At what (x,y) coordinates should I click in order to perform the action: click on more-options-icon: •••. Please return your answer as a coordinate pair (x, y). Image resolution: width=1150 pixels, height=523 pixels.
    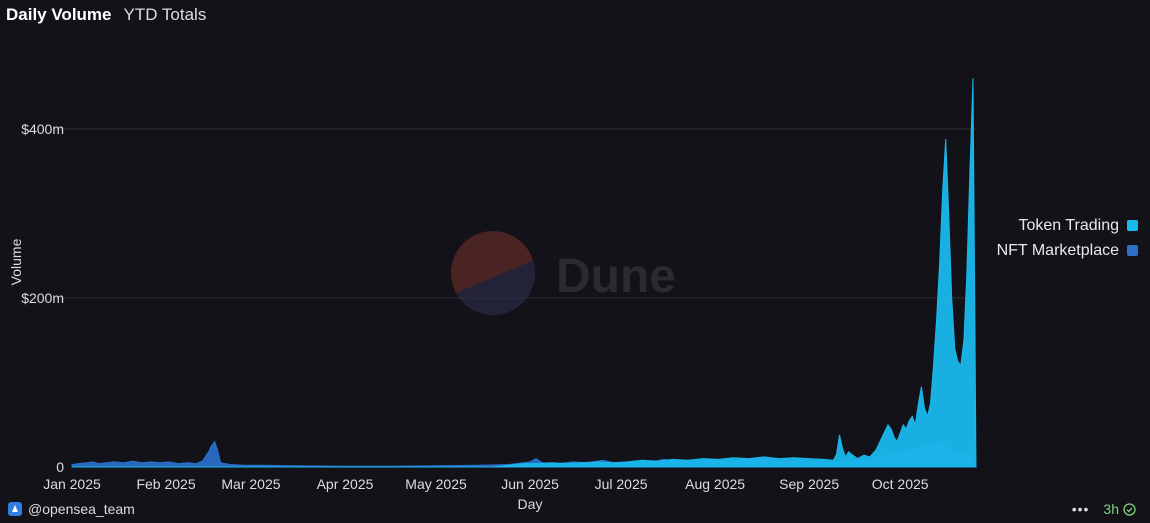
    Looking at the image, I should click on (1080, 509).